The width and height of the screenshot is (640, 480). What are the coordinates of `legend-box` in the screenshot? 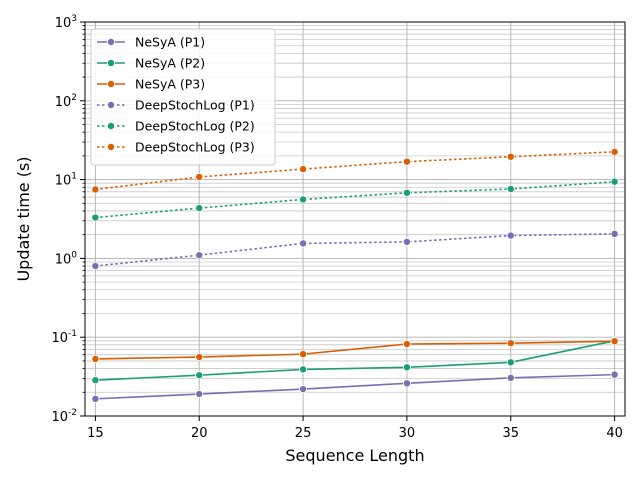 It's located at (183, 97).